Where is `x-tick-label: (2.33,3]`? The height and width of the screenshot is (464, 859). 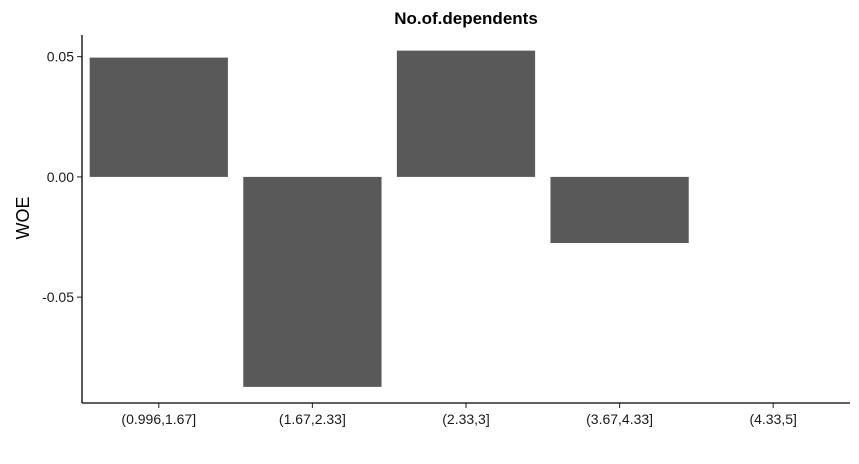
x-tick-label: (2.33,3] is located at coordinates (465, 419).